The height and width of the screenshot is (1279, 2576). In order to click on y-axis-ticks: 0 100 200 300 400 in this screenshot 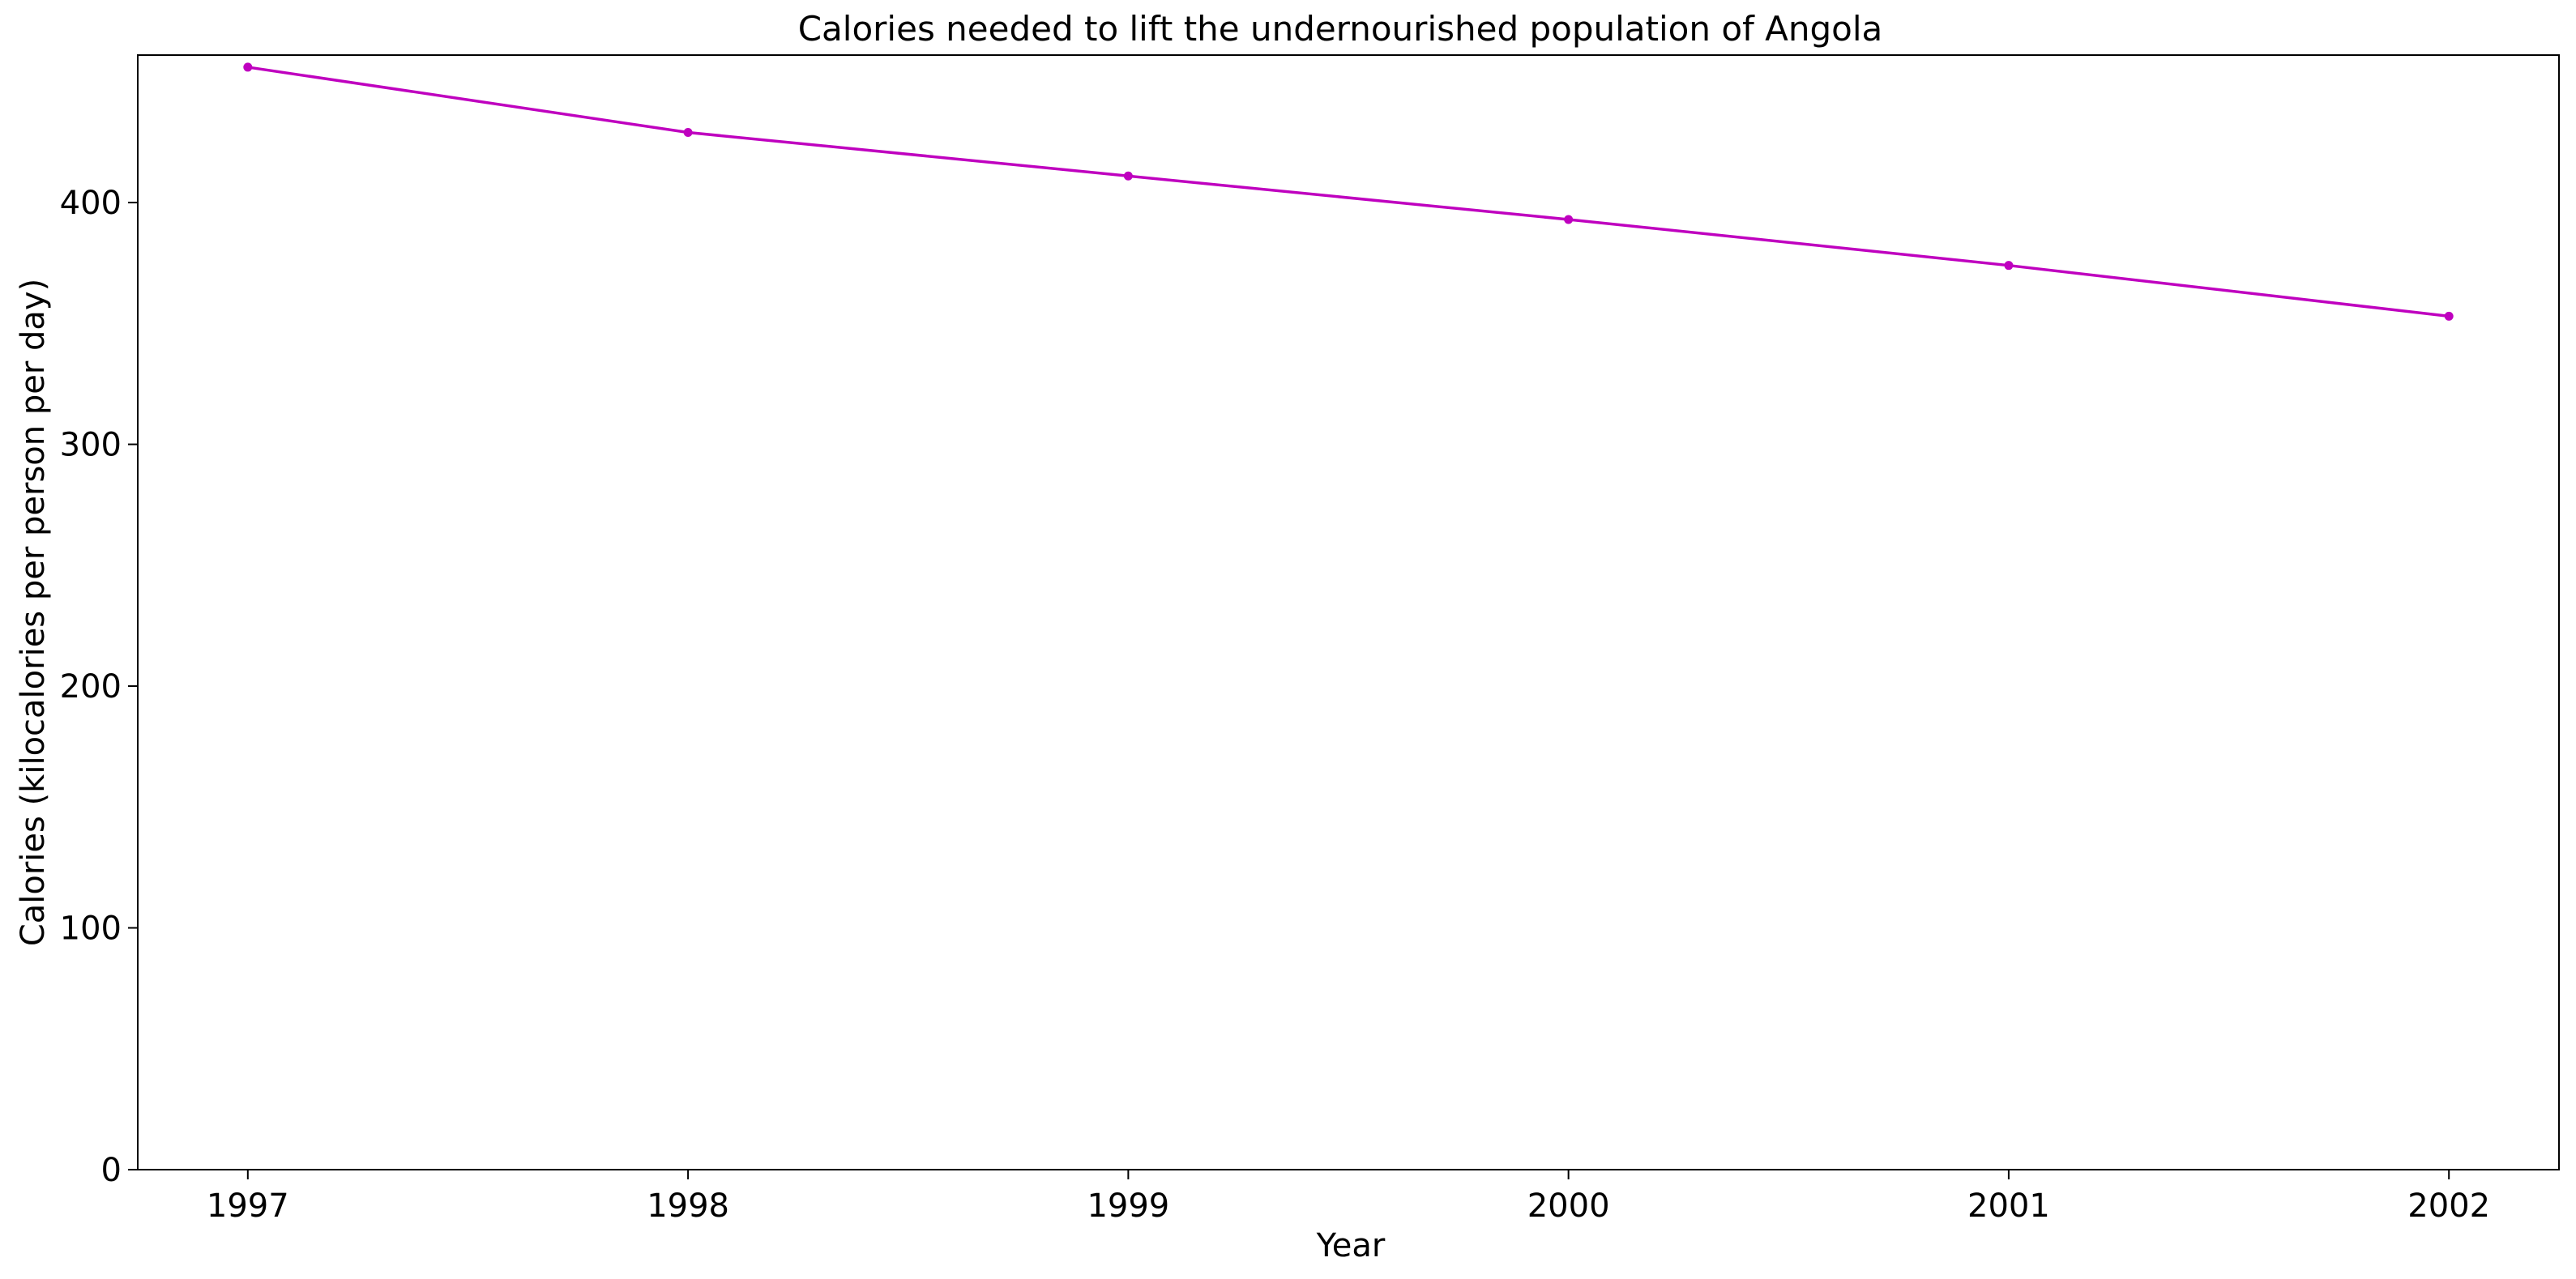, I will do `click(99, 687)`.